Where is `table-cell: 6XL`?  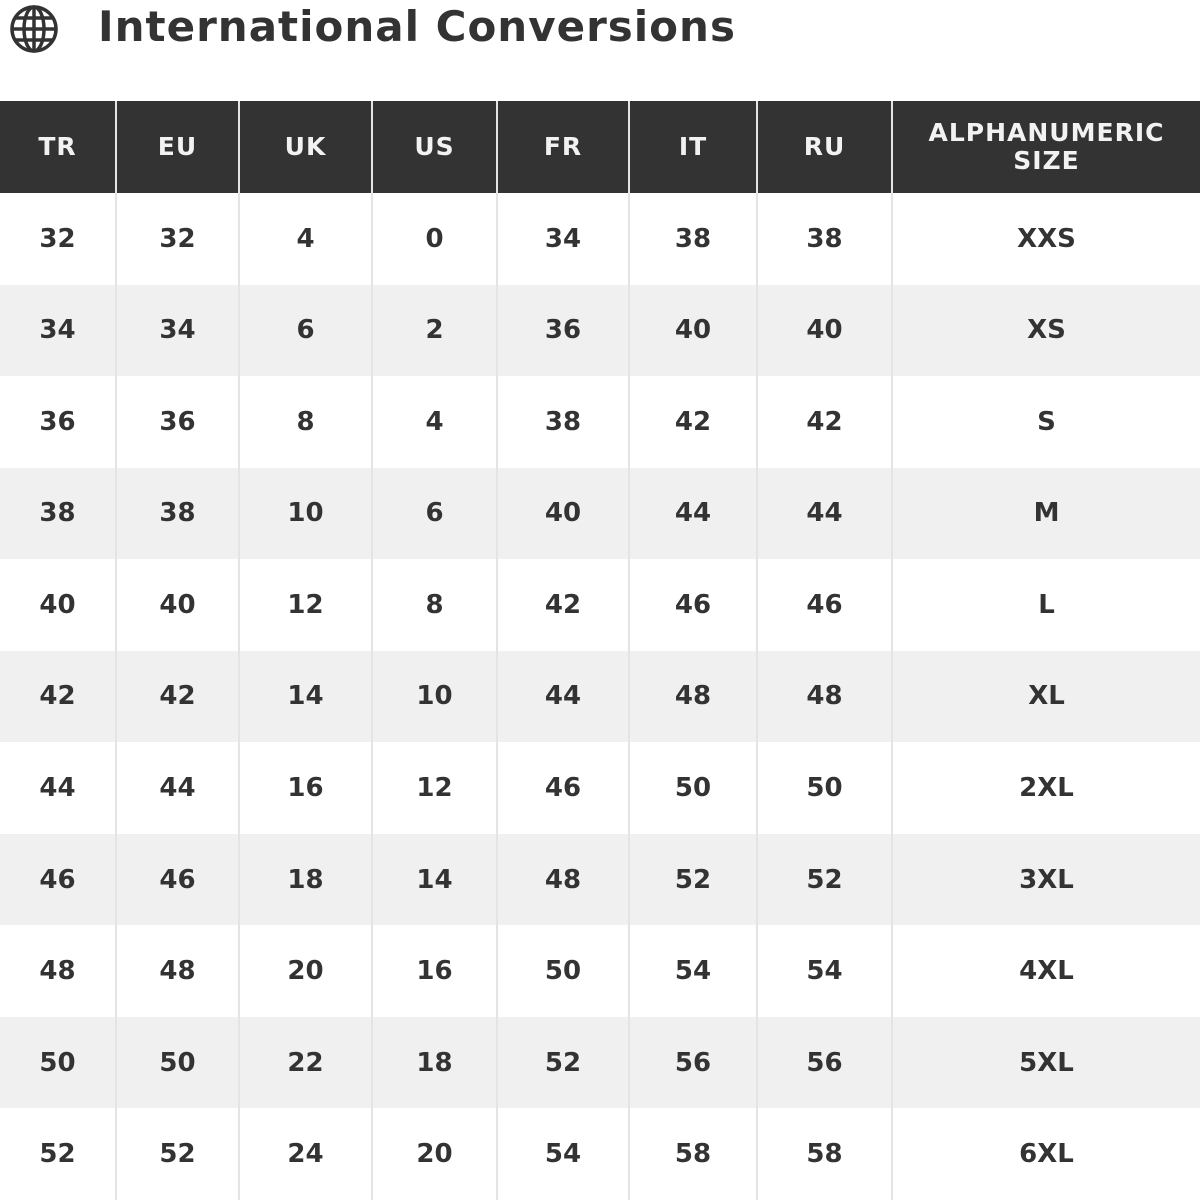 table-cell: 6XL is located at coordinates (1046, 1154).